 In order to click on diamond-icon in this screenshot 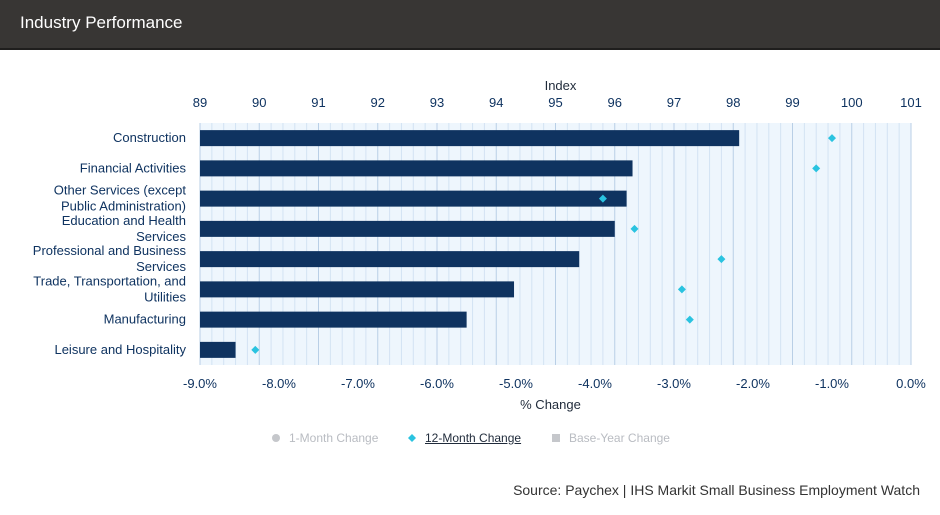, I will do `click(412, 438)`.